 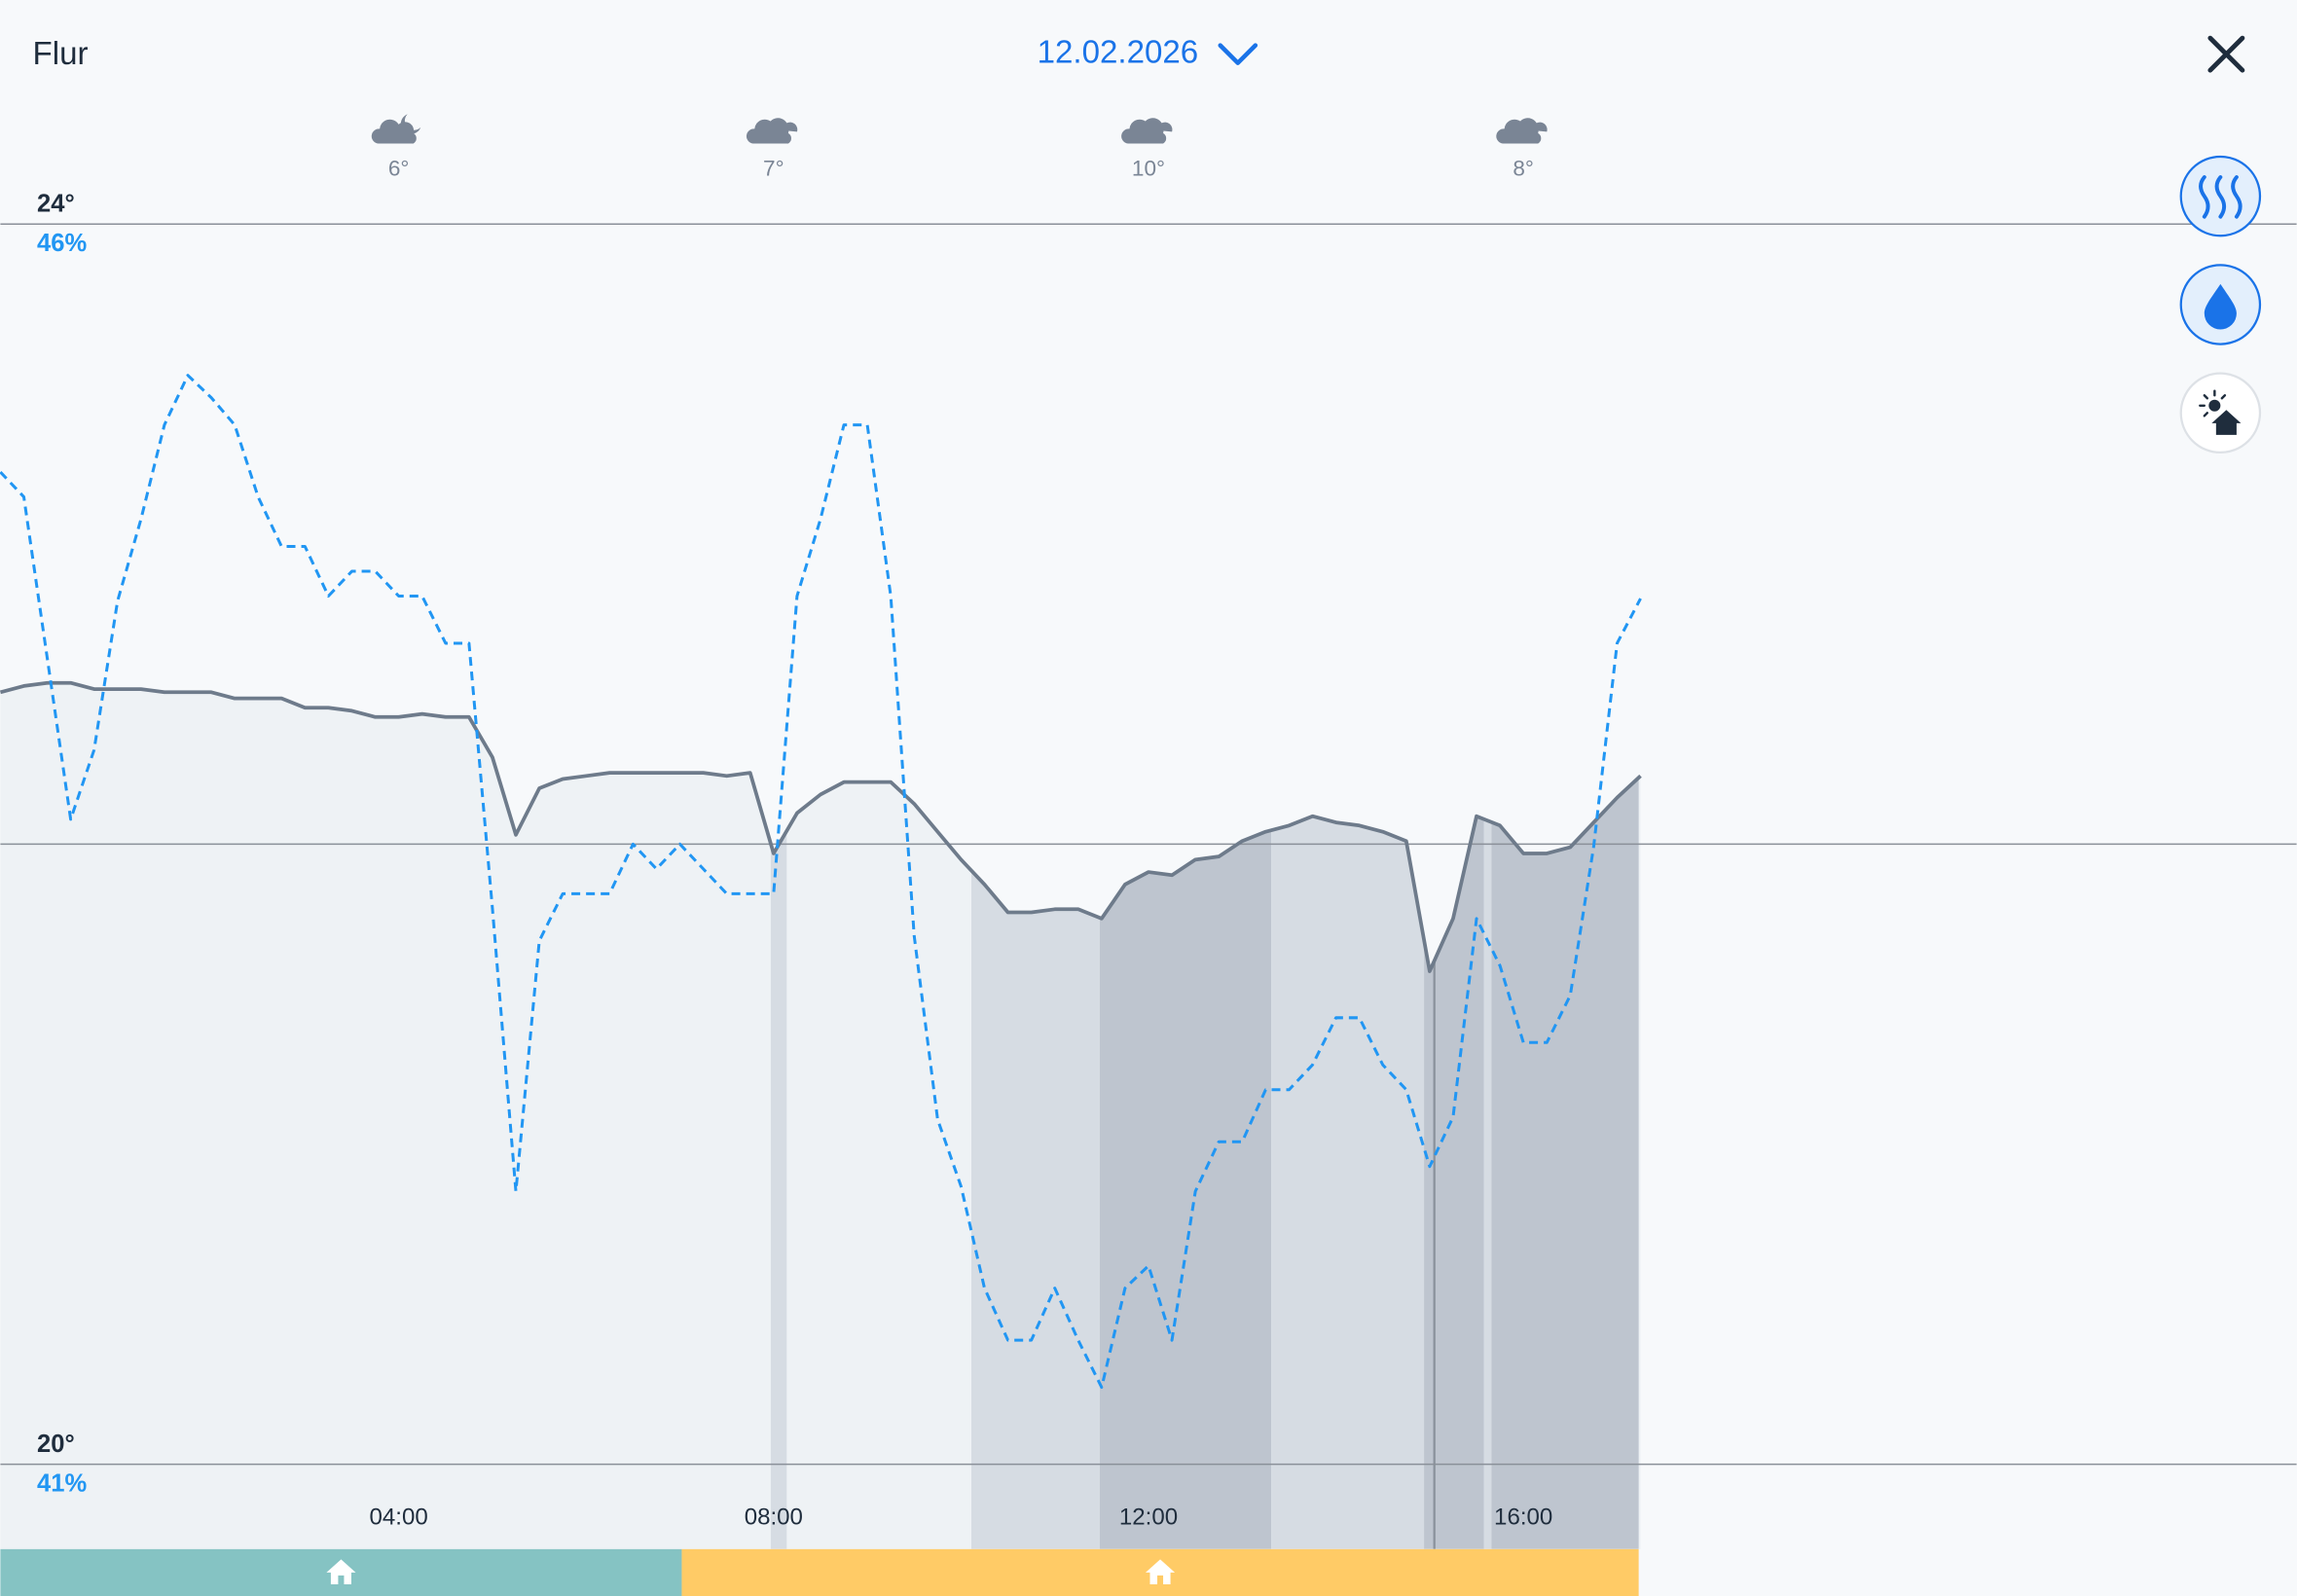 I want to click on humidity-toggle, so click(x=2220, y=304).